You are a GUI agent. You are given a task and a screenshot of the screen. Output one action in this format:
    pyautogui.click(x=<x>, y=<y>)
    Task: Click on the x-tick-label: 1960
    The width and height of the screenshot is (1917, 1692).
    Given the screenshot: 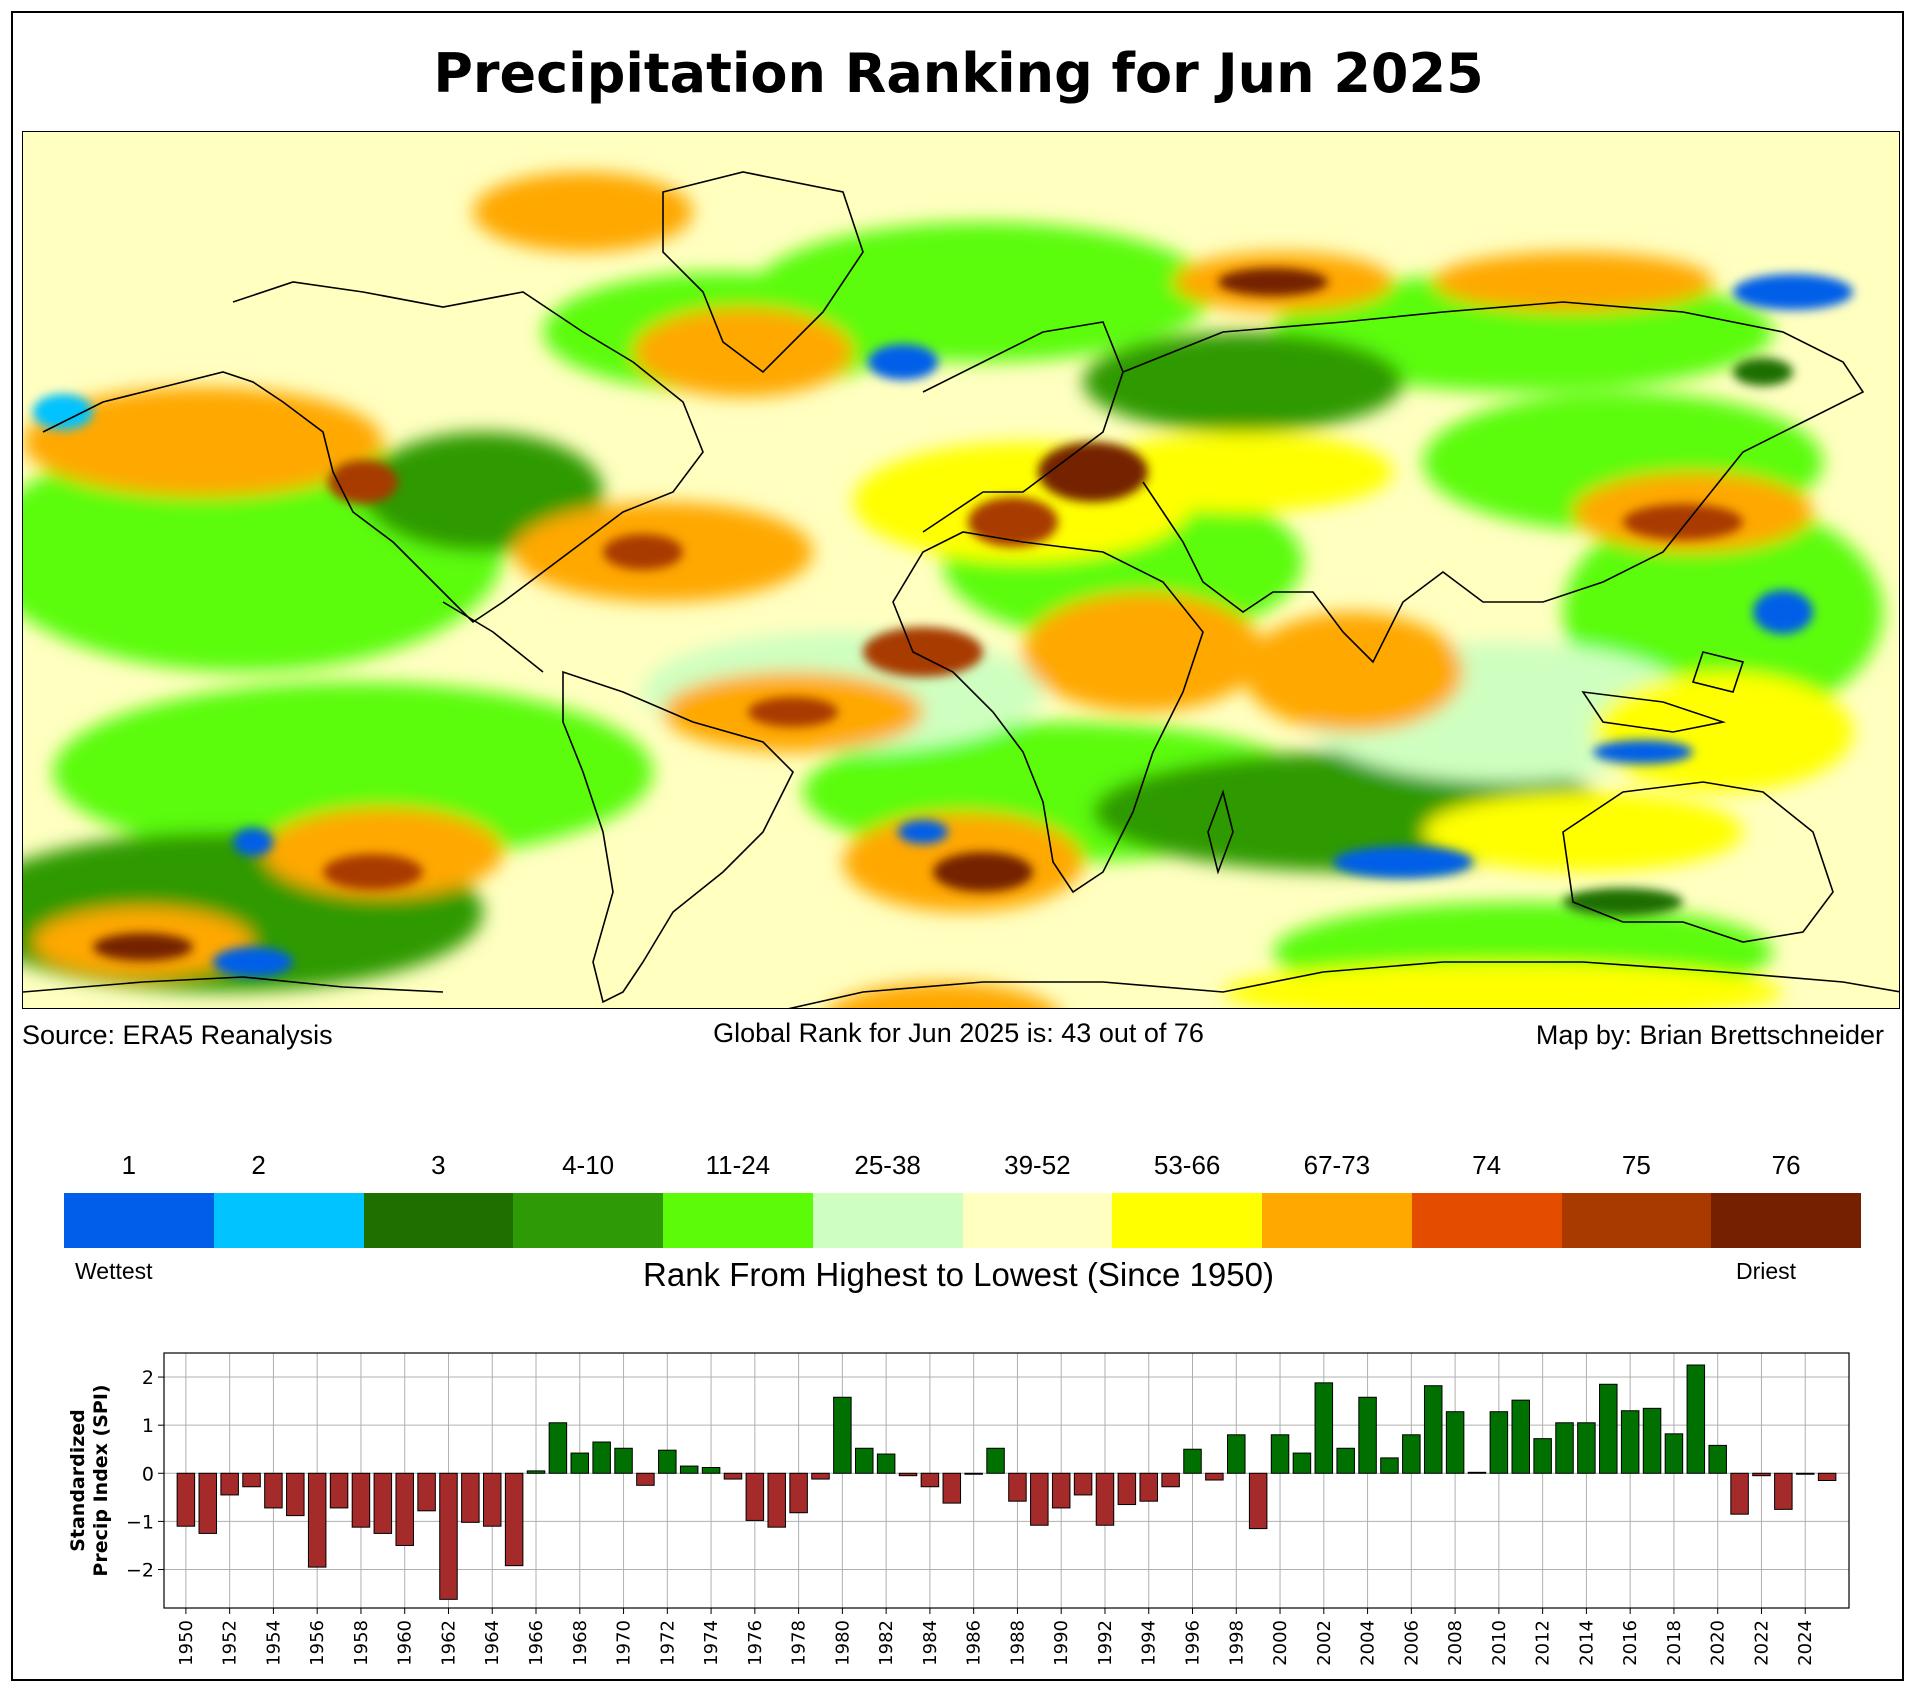 What is the action you would take?
    pyautogui.click(x=405, y=1643)
    